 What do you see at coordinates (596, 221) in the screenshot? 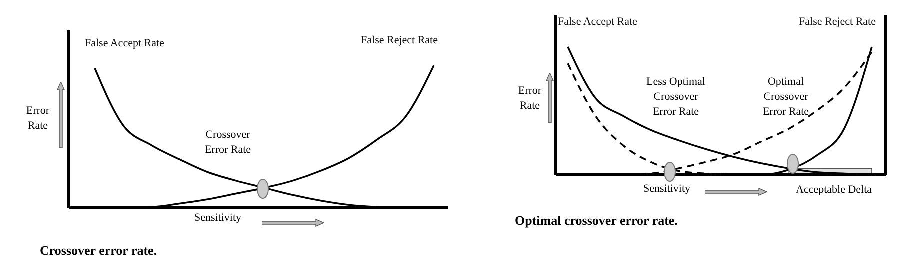
I see `text: Optimal crossover error rate.` at bounding box center [596, 221].